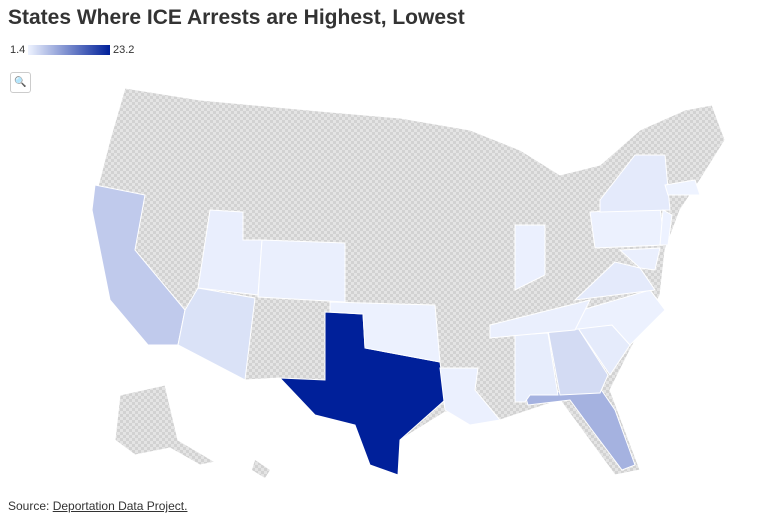 This screenshot has height=522, width=768. Describe the element at coordinates (124, 50) in the screenshot. I see `legend-max: 23.2` at that location.